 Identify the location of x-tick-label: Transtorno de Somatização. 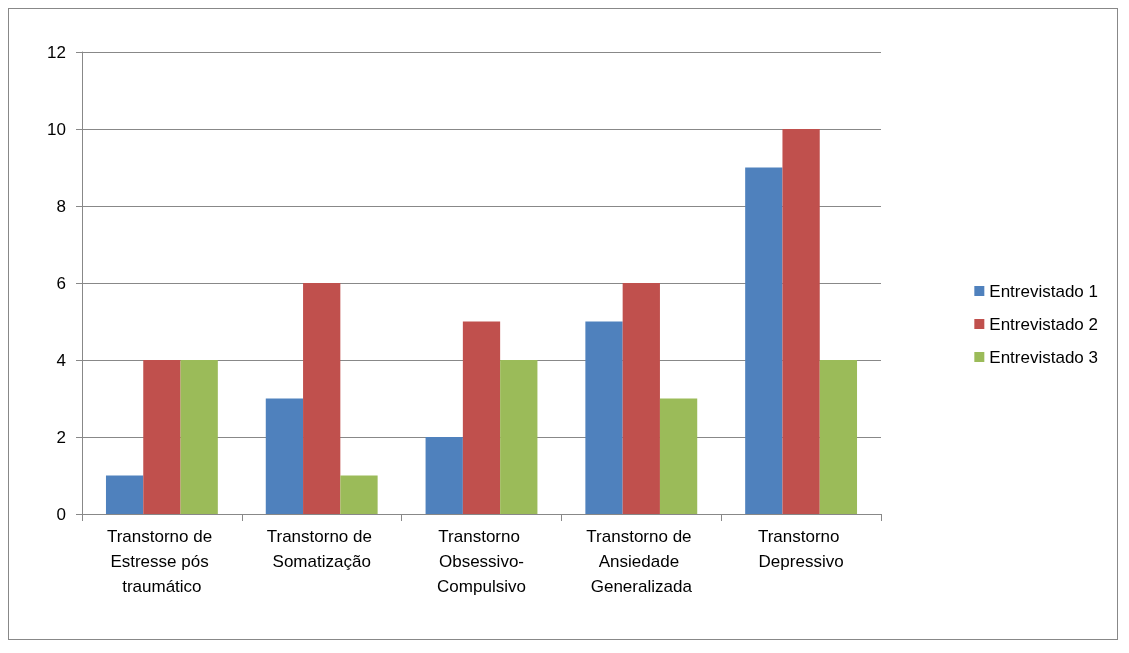
(321, 549).